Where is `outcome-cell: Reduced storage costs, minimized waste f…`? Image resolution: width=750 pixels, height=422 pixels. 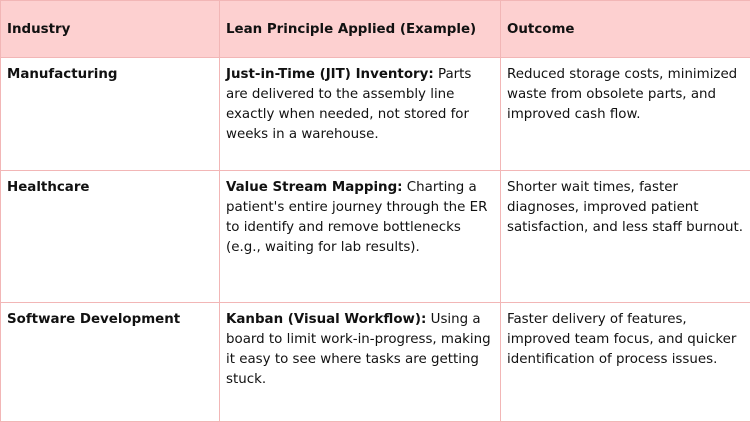 outcome-cell: Reduced storage costs, minimized waste f… is located at coordinates (625, 114).